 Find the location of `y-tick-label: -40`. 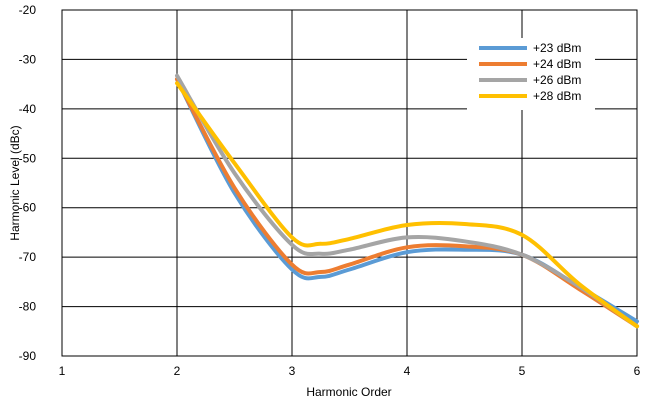

y-tick-label: -40 is located at coordinates (28, 109).